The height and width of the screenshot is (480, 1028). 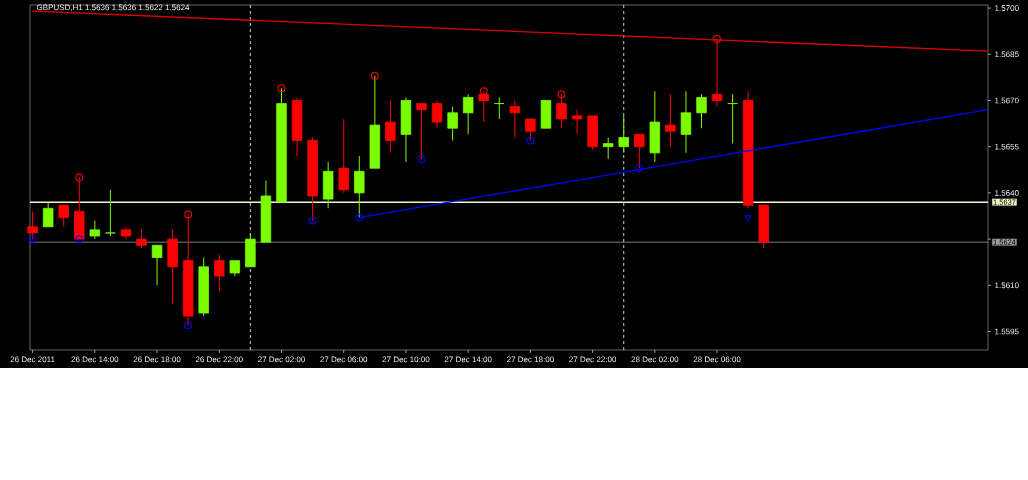 What do you see at coordinates (593, 359) in the screenshot?
I see `x-tick-label: 27 Dec 22:00` at bounding box center [593, 359].